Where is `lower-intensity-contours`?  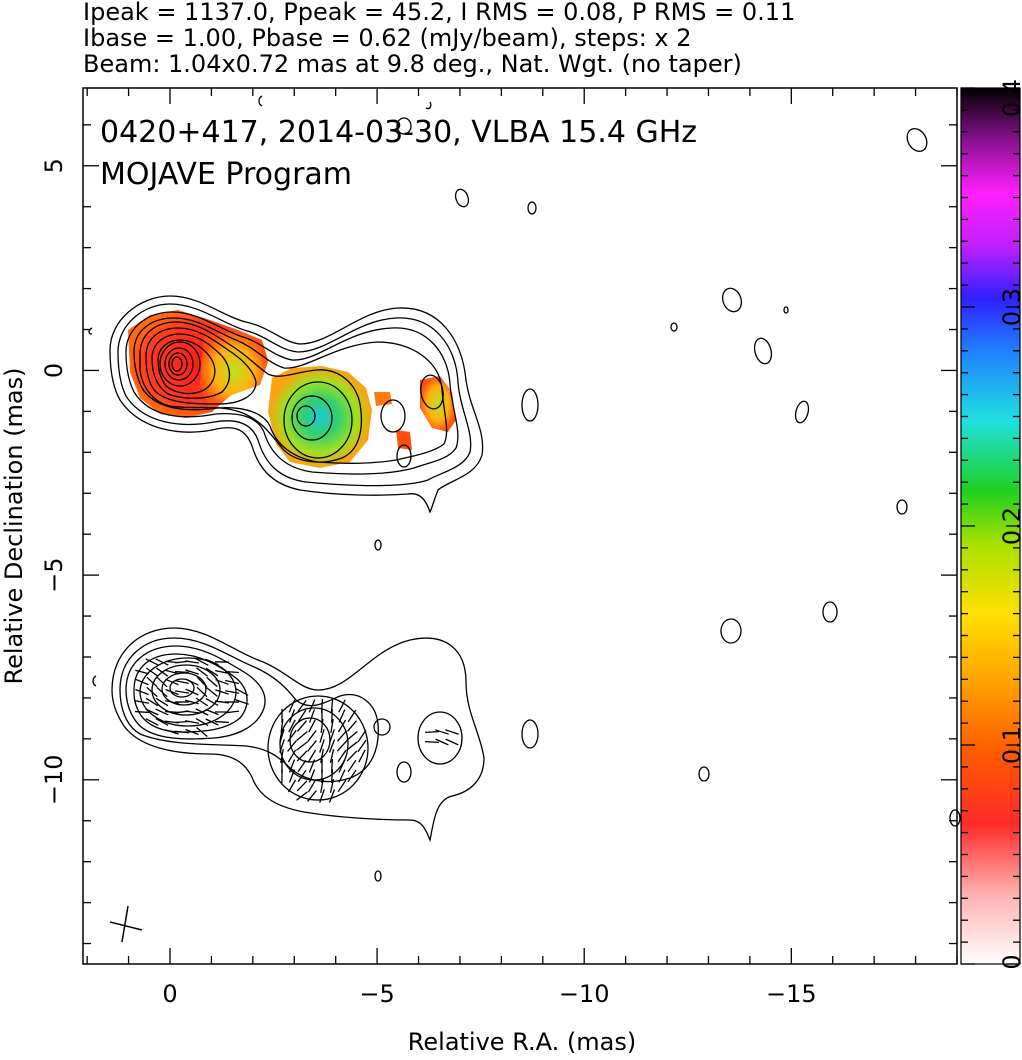 lower-intensity-contours is located at coordinates (298, 735).